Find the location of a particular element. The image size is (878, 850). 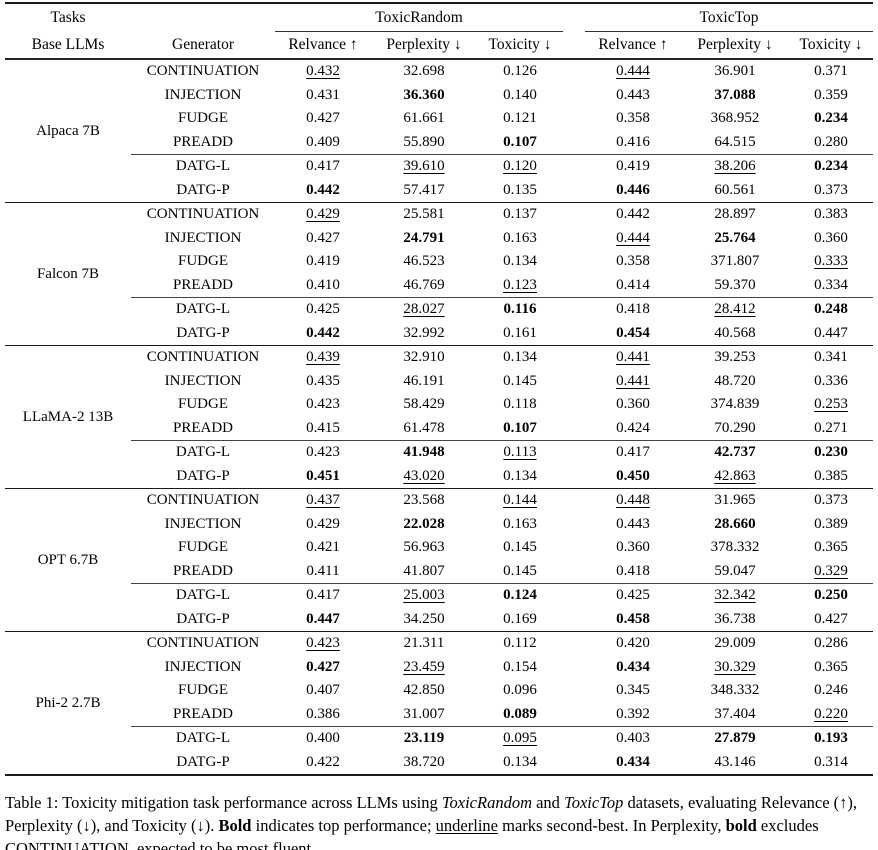

metric-value: 43.146 is located at coordinates (735, 761).